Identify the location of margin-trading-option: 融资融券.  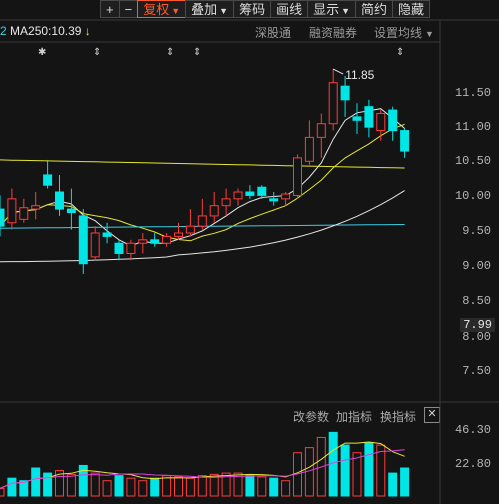
(333, 33).